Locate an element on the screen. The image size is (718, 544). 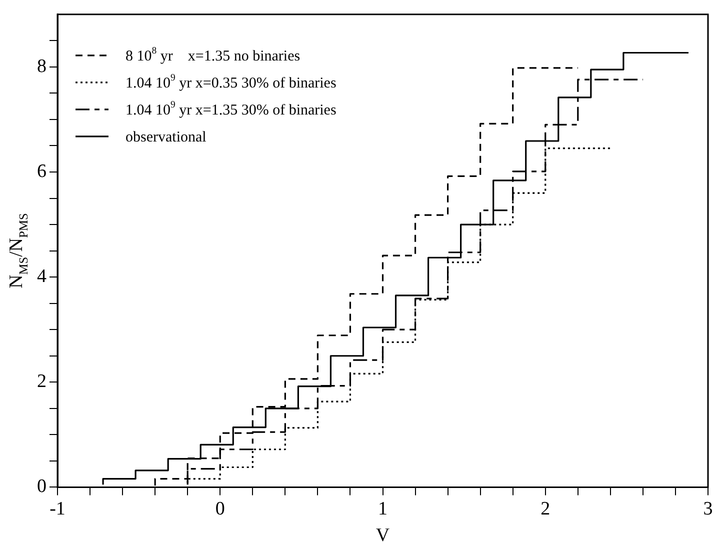
x-tick-label: 2 is located at coordinates (545, 509).